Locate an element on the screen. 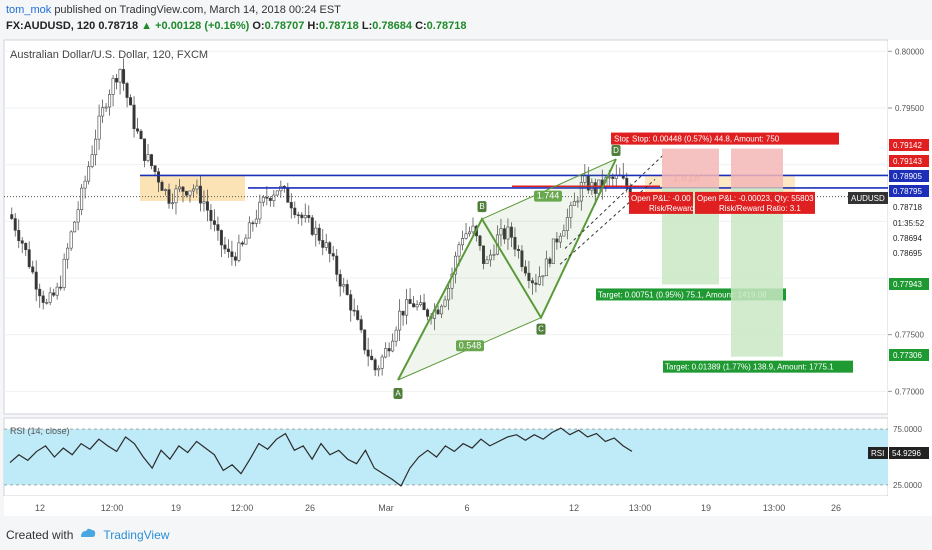 The height and width of the screenshot is (550, 932). author-link: tom_mok is located at coordinates (29, 10).